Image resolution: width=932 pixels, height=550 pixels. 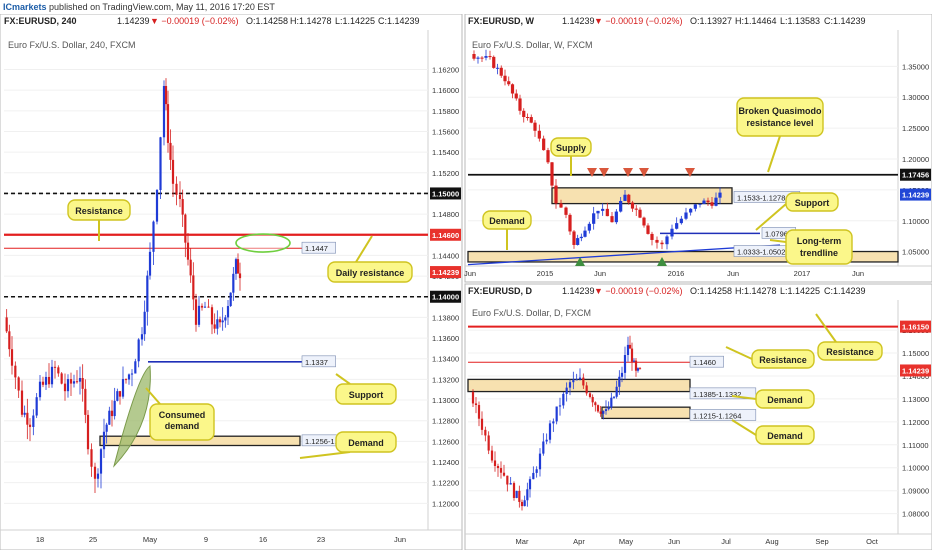 What do you see at coordinates (578, 21) in the screenshot?
I see `weekly-ohlc-last: 1.14239` at bounding box center [578, 21].